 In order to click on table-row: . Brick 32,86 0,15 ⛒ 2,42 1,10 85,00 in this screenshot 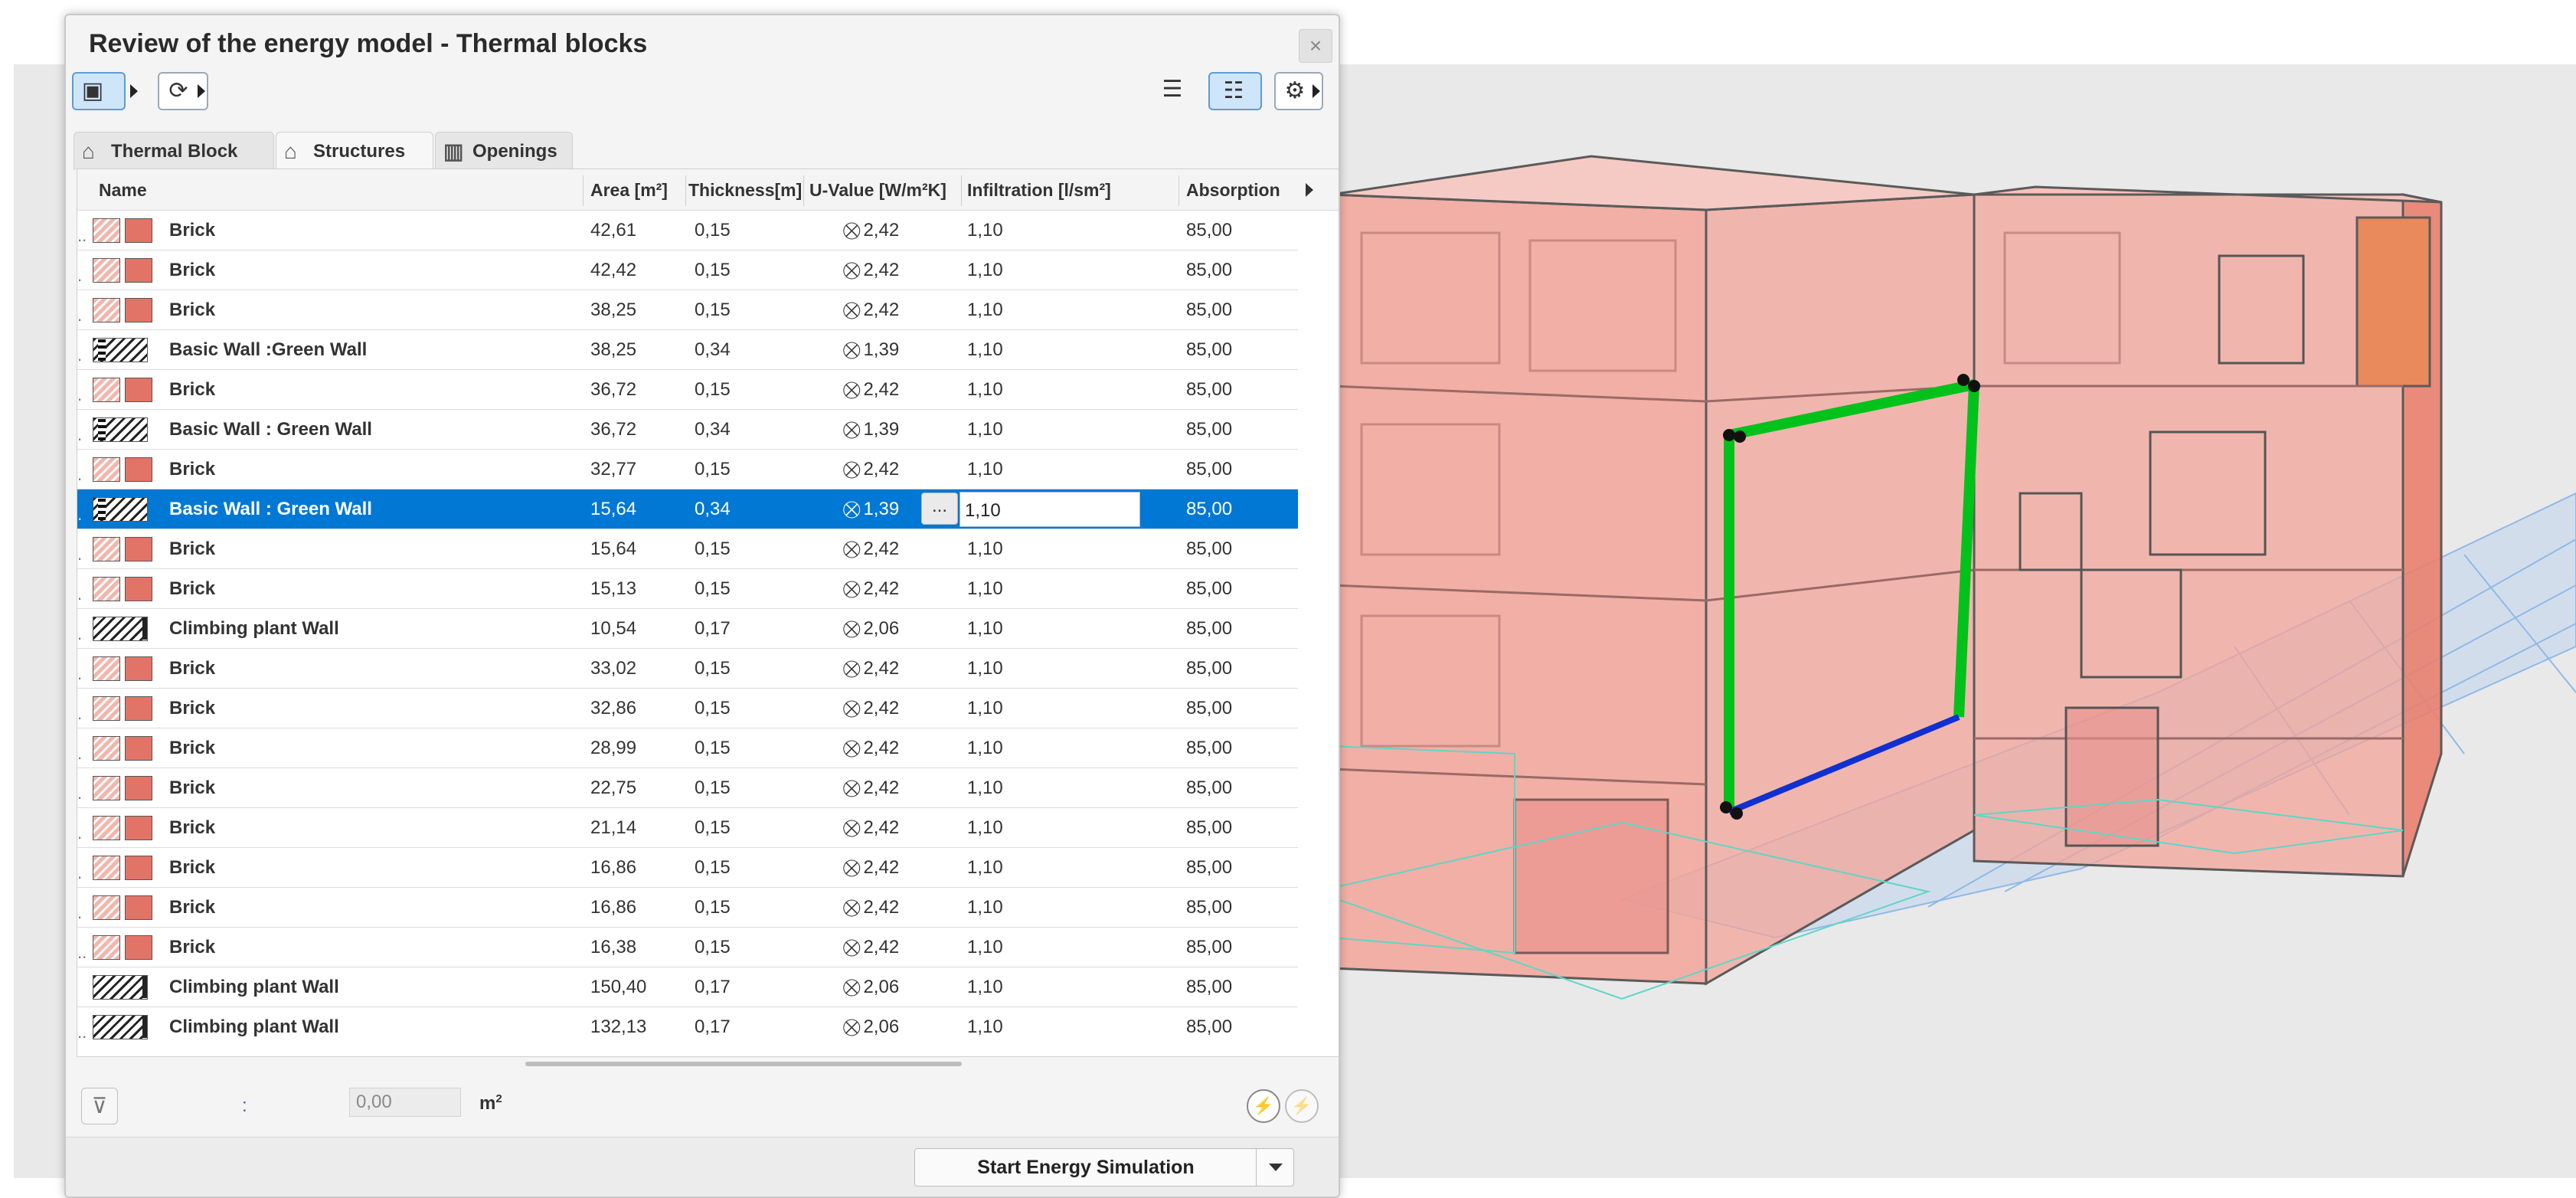, I will do `click(687, 708)`.